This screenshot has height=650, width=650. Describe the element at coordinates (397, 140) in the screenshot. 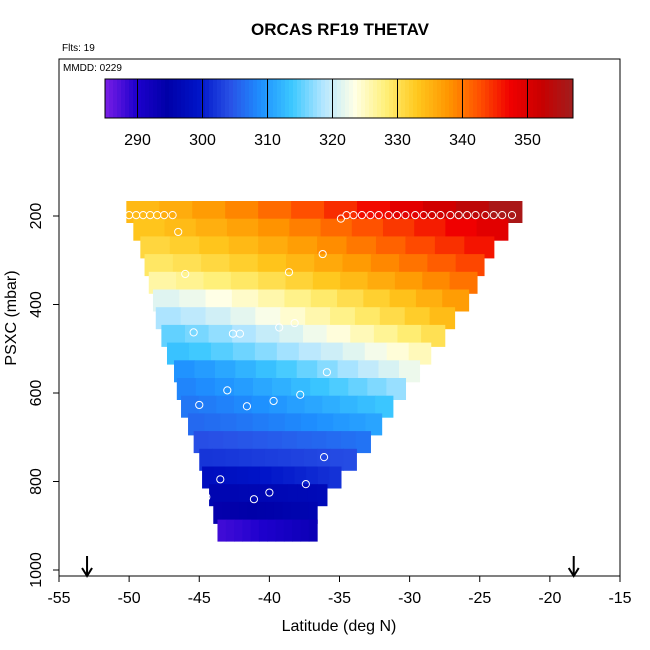

I see `colorbar-tick-label: 330` at that location.